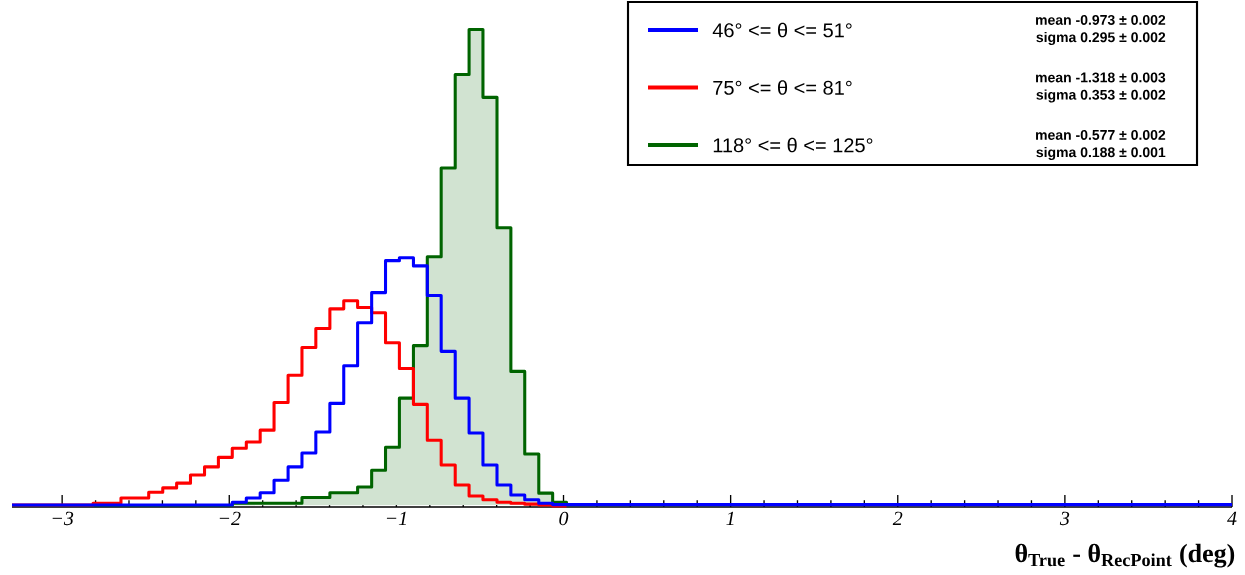 The width and height of the screenshot is (1245, 575). Describe the element at coordinates (230, 518) in the screenshot. I see `x-tick-label: −2` at that location.